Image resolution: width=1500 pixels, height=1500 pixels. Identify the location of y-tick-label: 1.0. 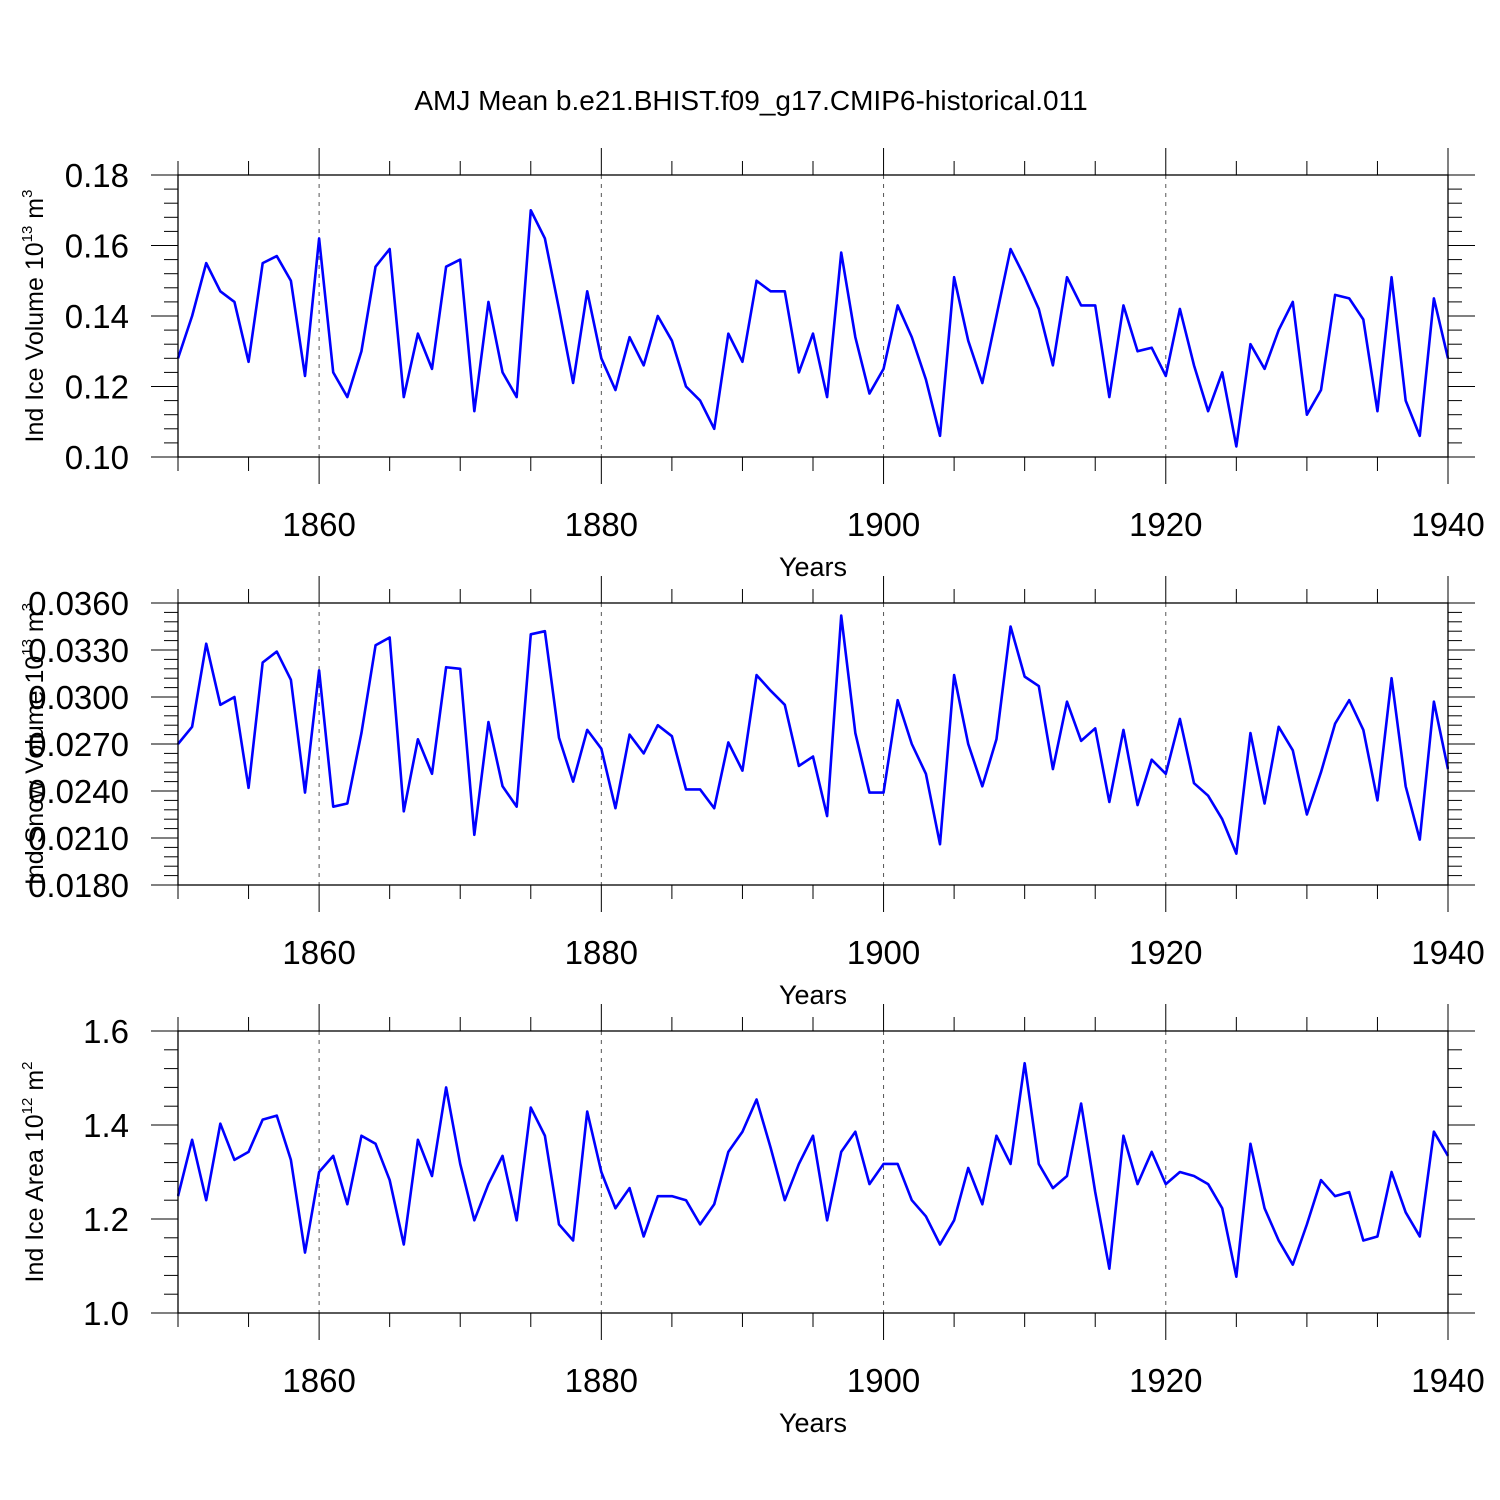
(106, 1313).